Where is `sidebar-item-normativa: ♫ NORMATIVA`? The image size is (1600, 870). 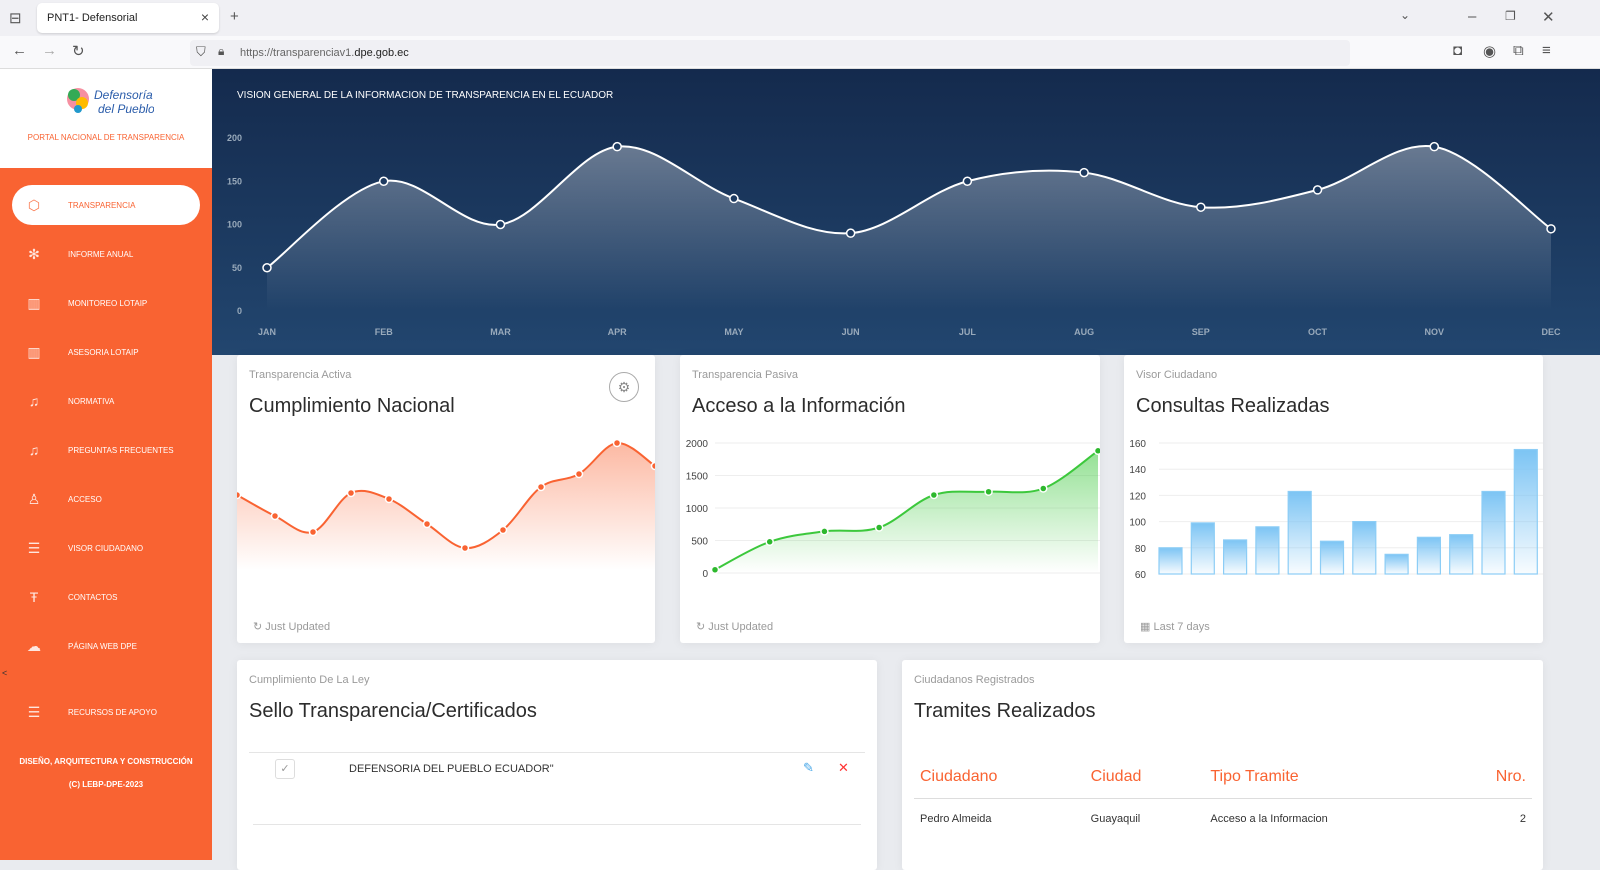 sidebar-item-normativa: ♫ NORMATIVA is located at coordinates (106, 401).